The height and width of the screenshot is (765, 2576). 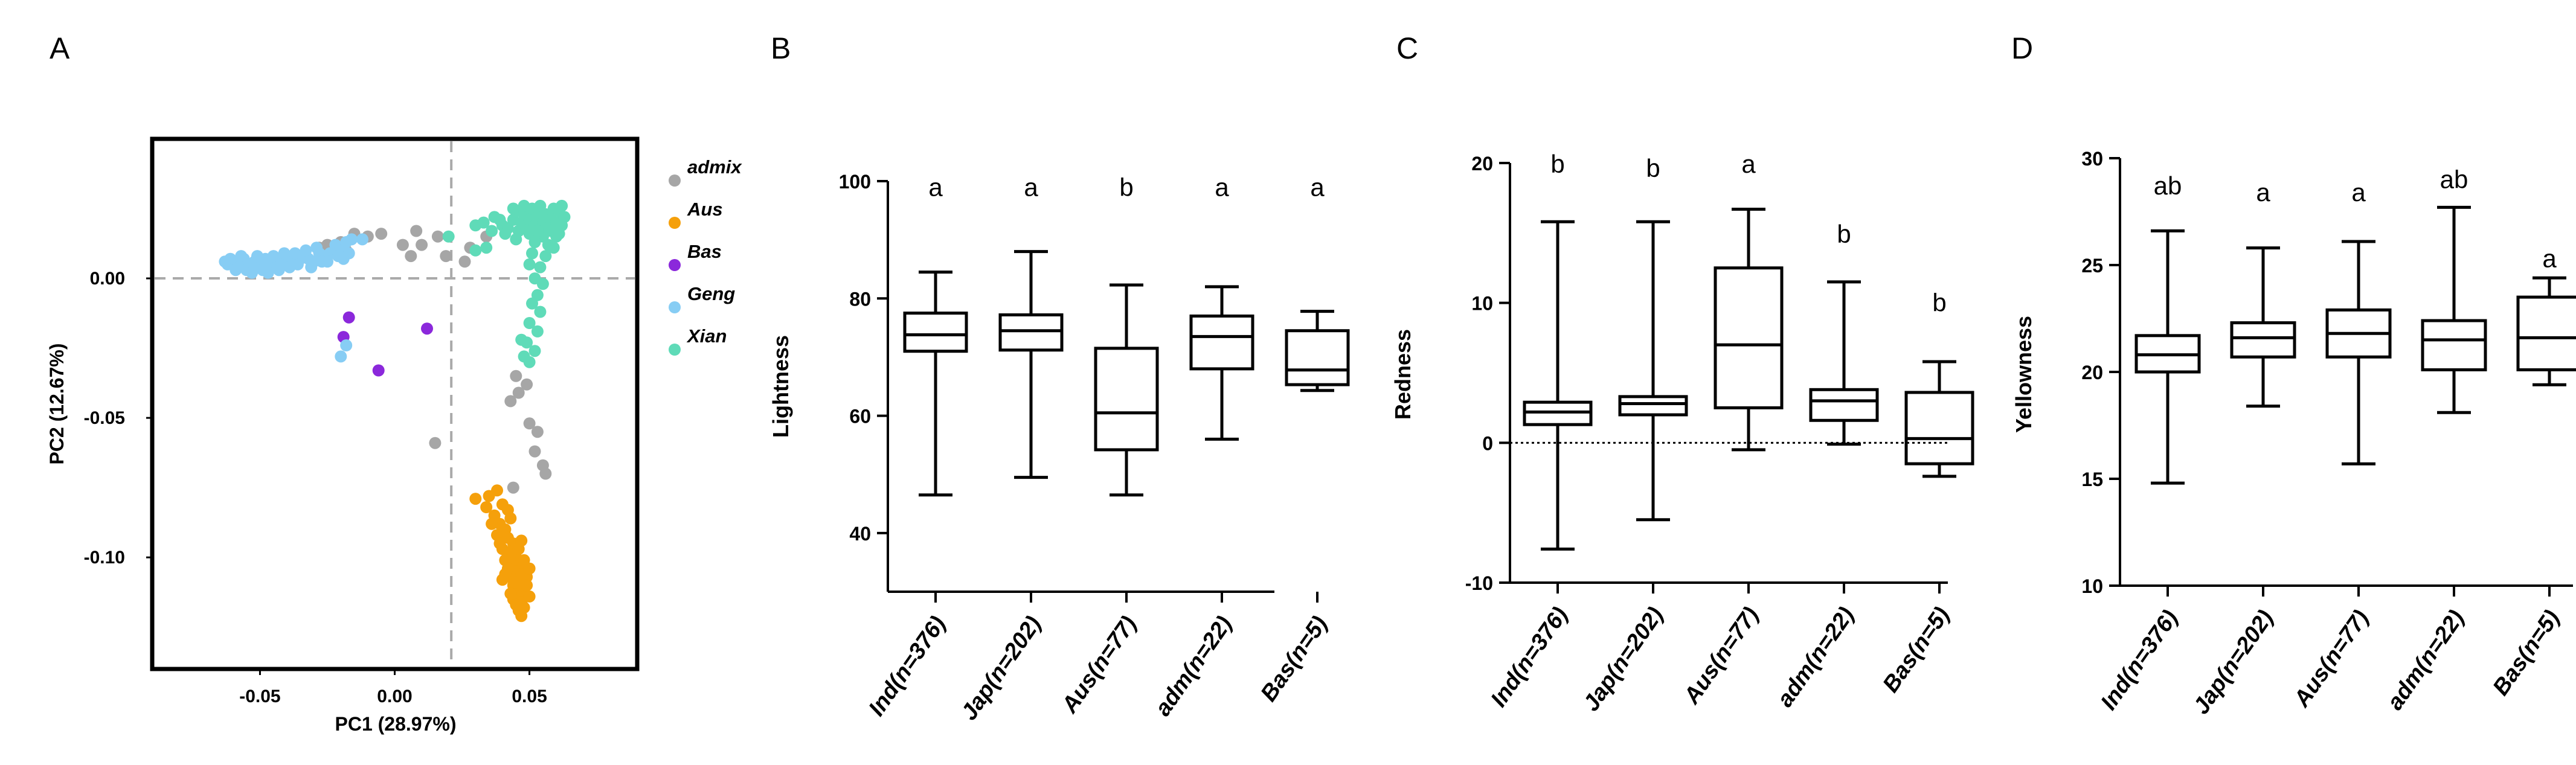 What do you see at coordinates (1294, 659) in the screenshot?
I see `b-category-label: Bas(n=5)` at bounding box center [1294, 659].